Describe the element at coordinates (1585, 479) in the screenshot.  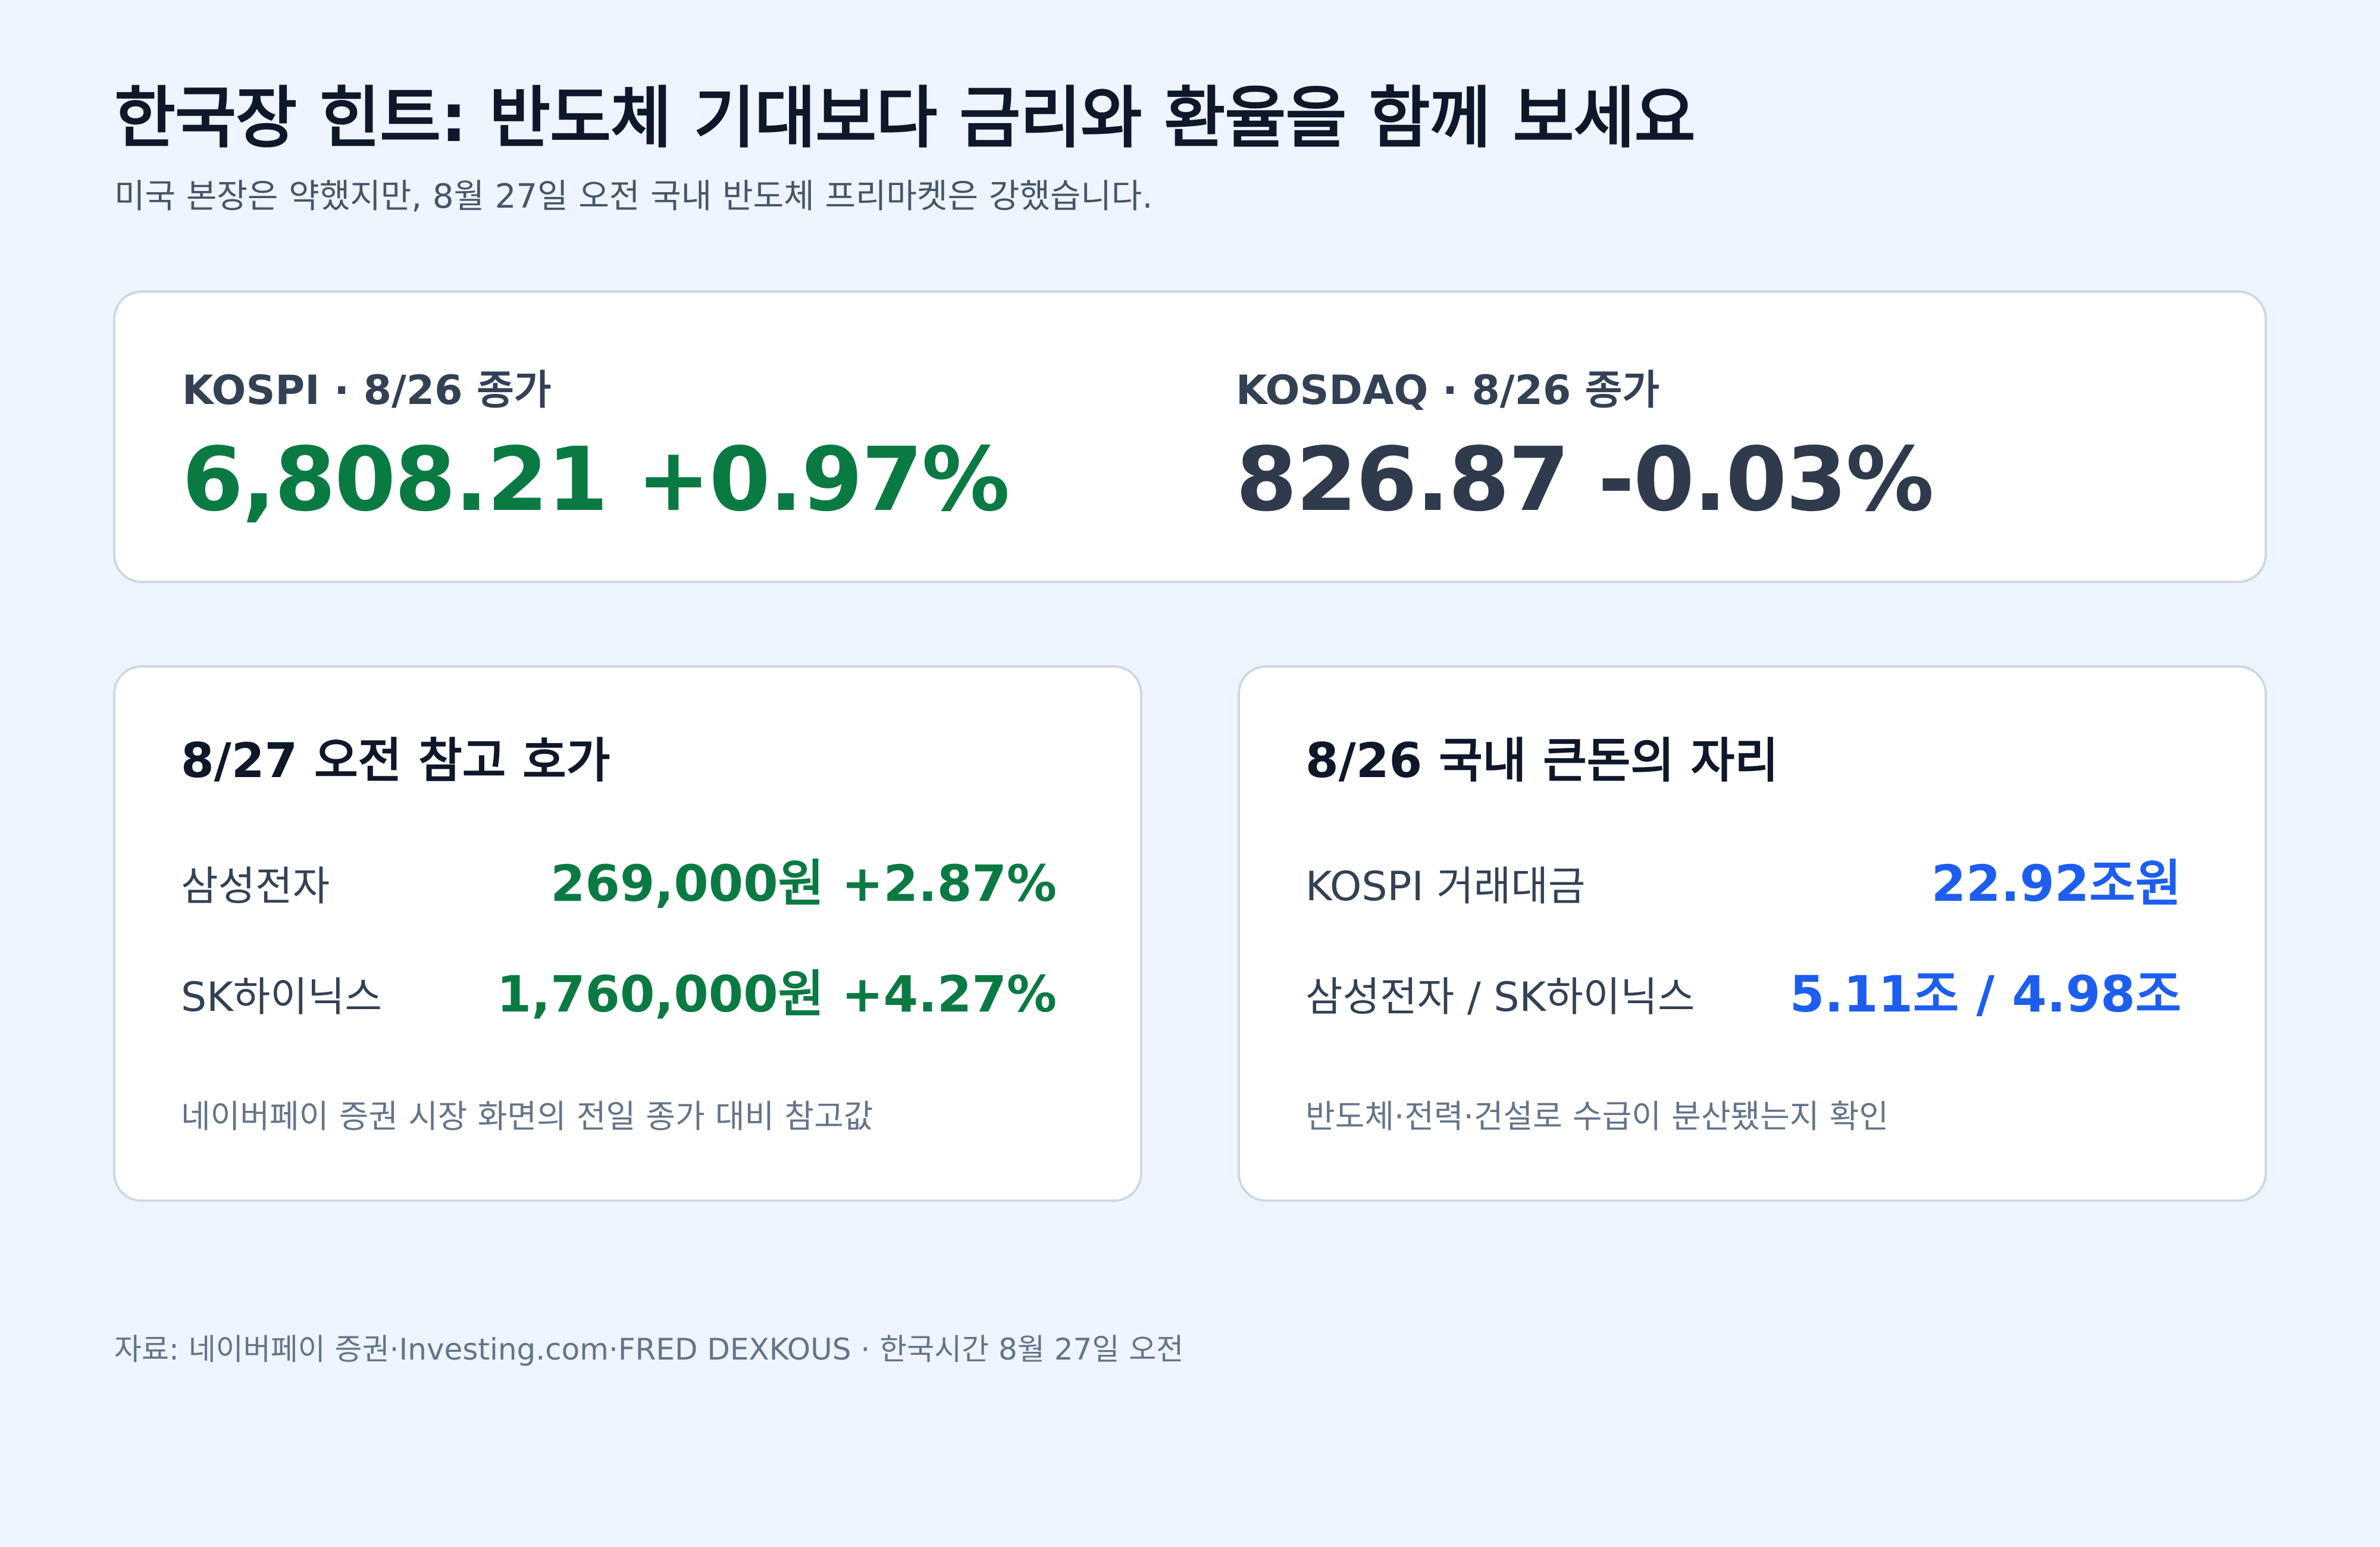
I see `kosdaq-value: 826.87 -0.03%` at that location.